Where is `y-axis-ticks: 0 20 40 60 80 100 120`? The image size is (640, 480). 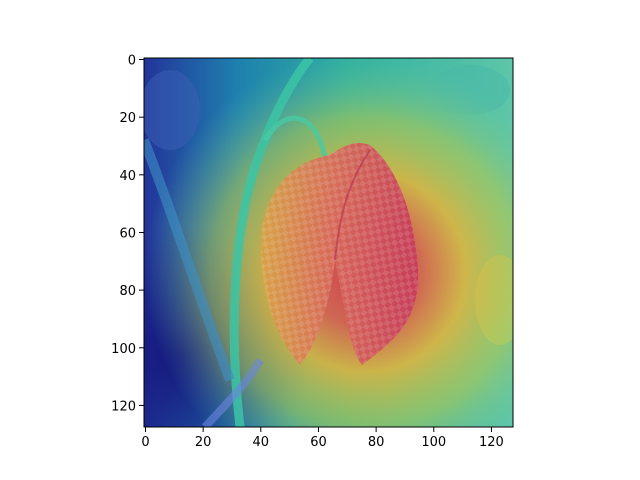
y-axis-ticks: 0 20 40 60 80 100 120 is located at coordinates (127, 234).